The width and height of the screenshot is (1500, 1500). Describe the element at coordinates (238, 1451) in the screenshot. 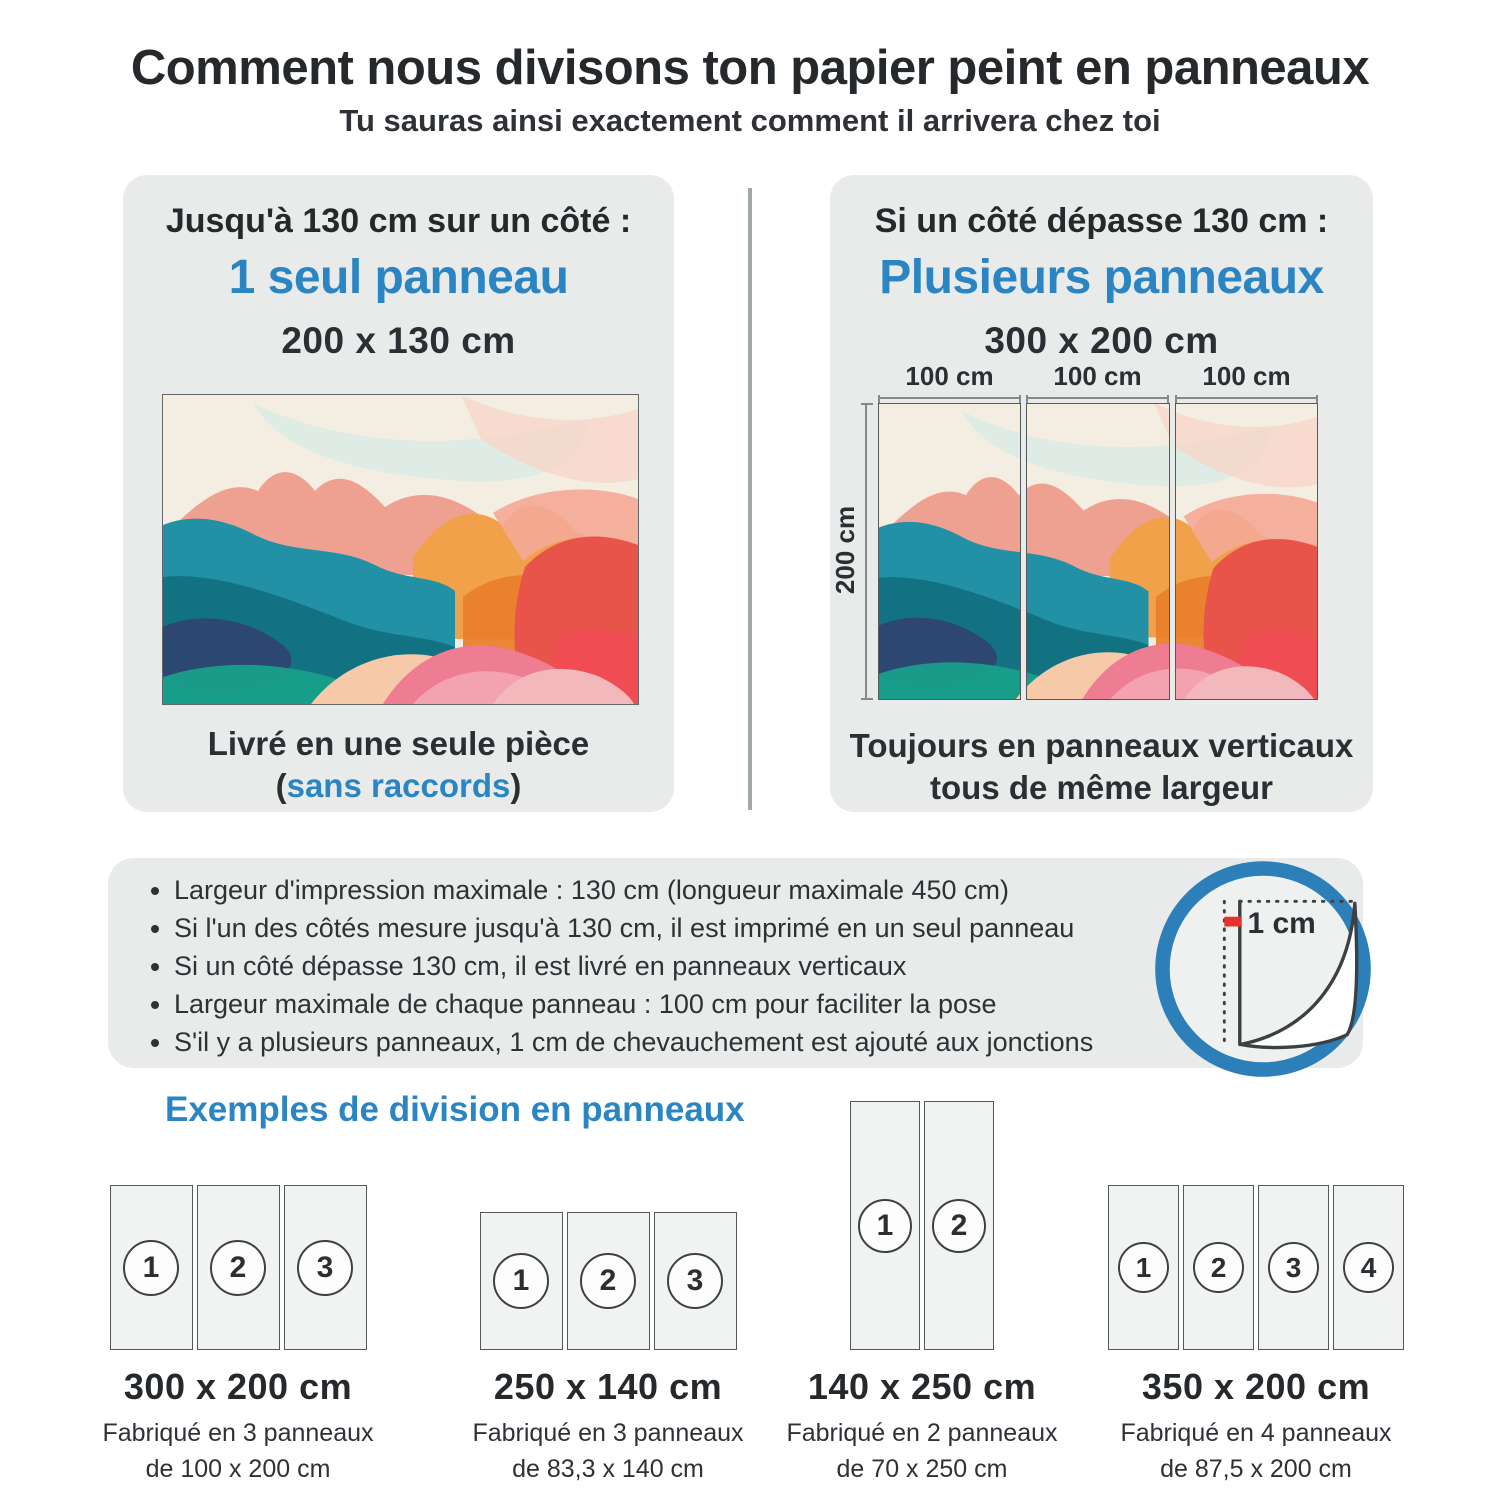

I see `example-description: Fabriqué en 3 panneaux de 100 x 200 cm` at that location.